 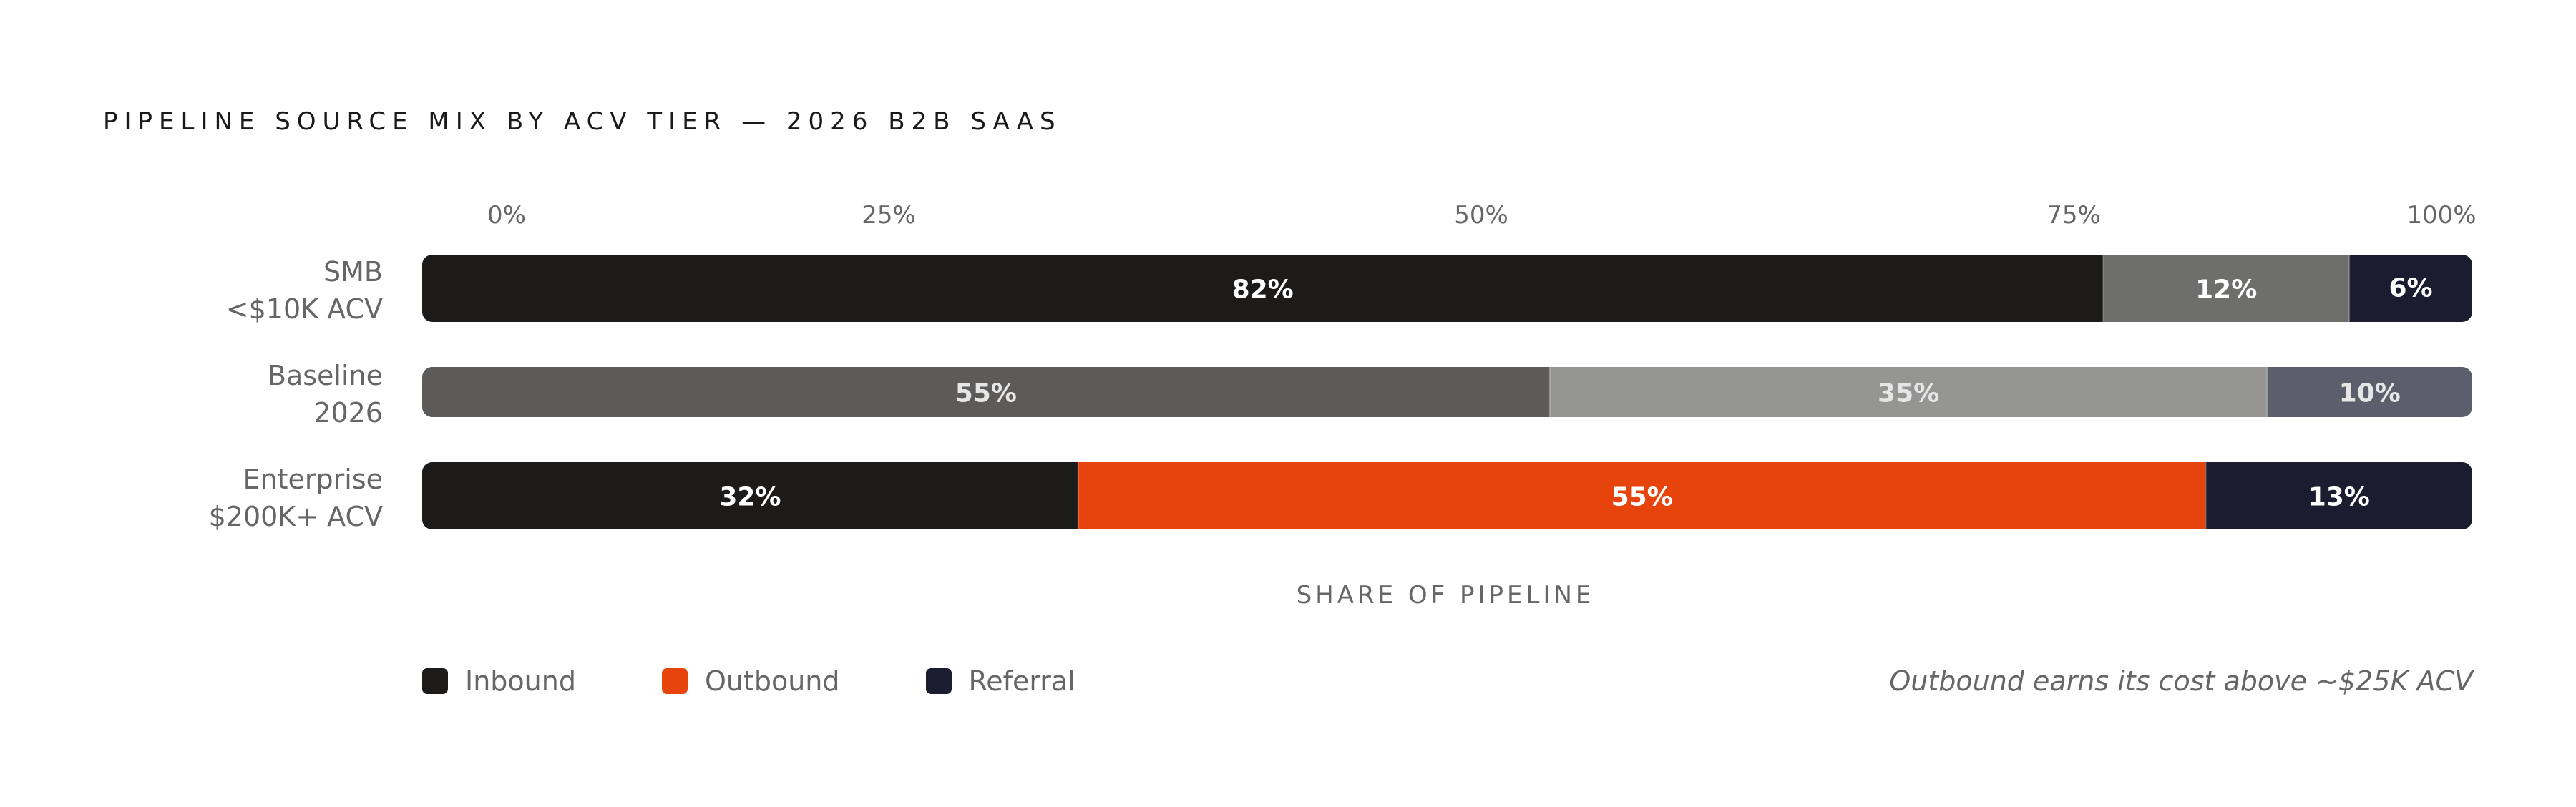 I want to click on data-label-baseline-inbound: 55%, so click(x=986, y=393).